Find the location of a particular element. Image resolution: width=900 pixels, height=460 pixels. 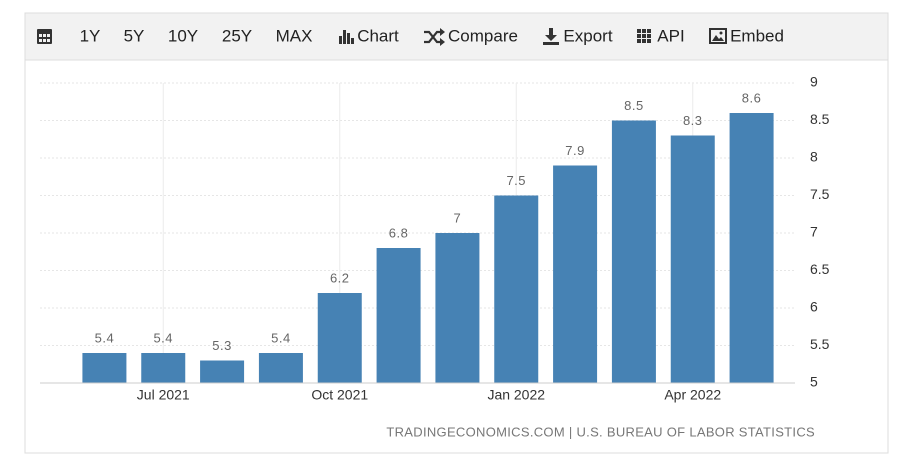

y-tick-label: 8.5 is located at coordinates (820, 119).